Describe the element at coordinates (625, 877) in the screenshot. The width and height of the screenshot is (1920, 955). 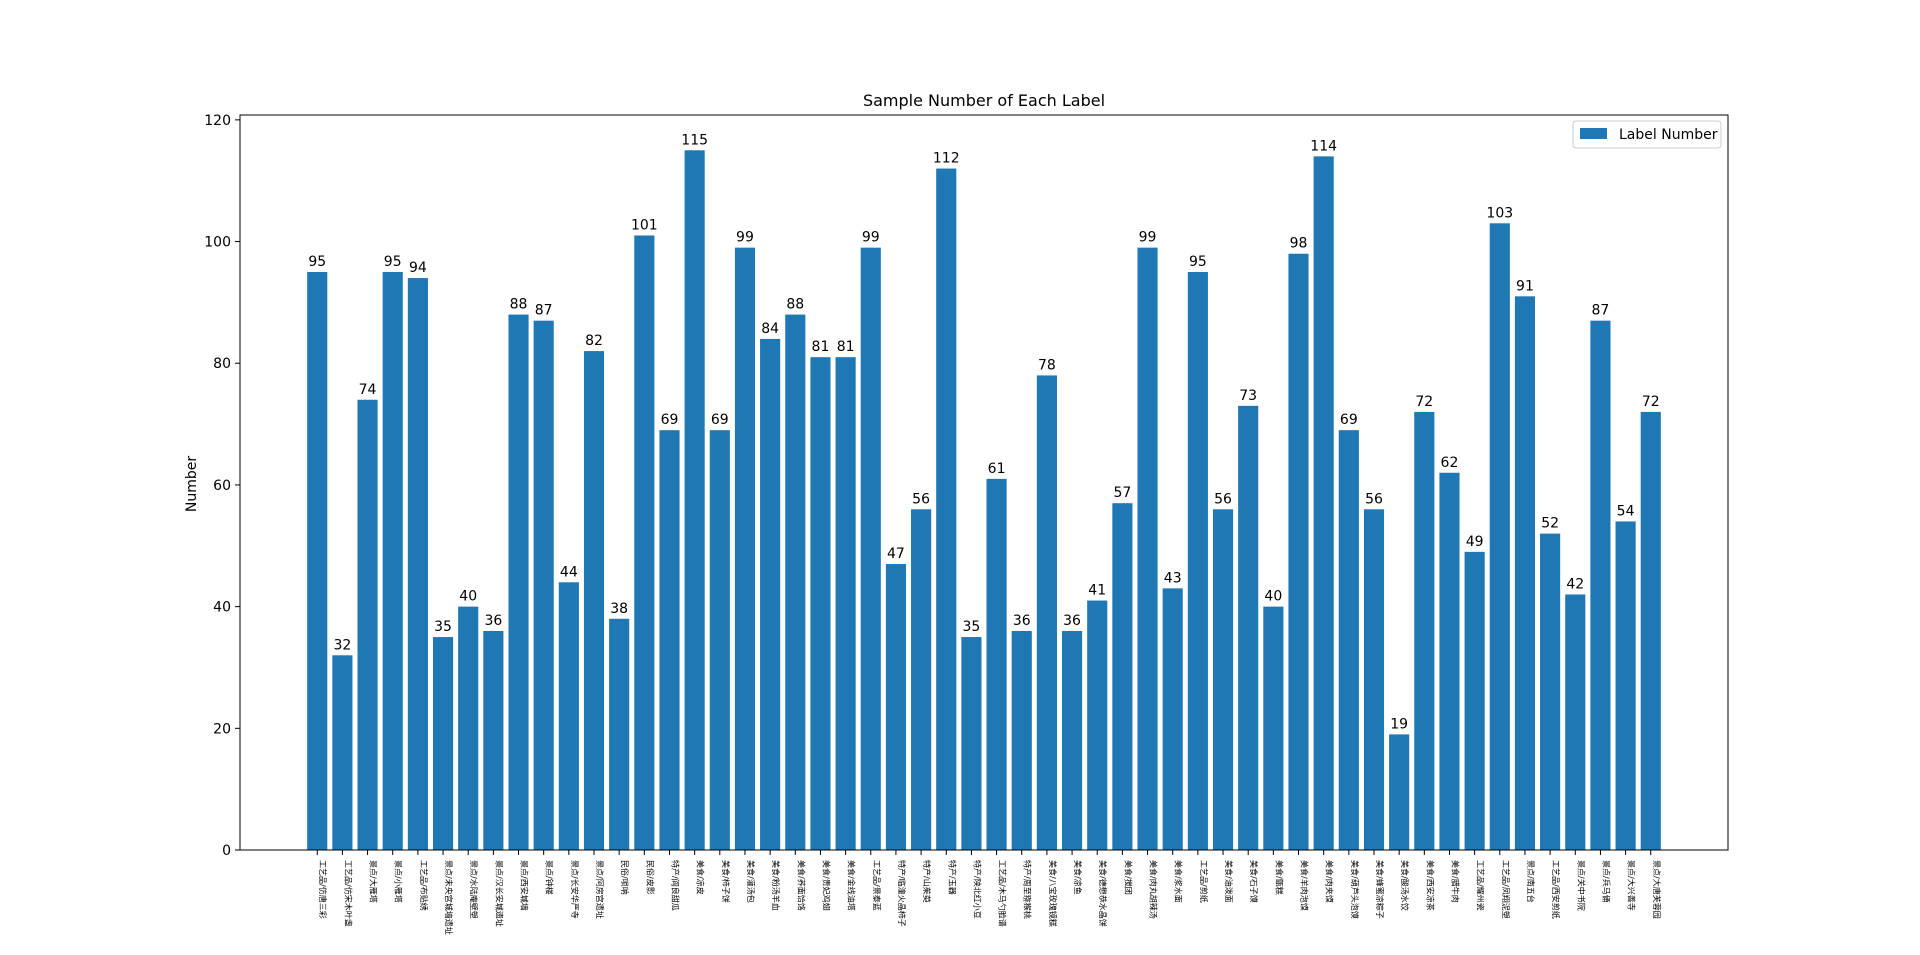
I see `x-tick-label: 民俗/唢呐` at that location.